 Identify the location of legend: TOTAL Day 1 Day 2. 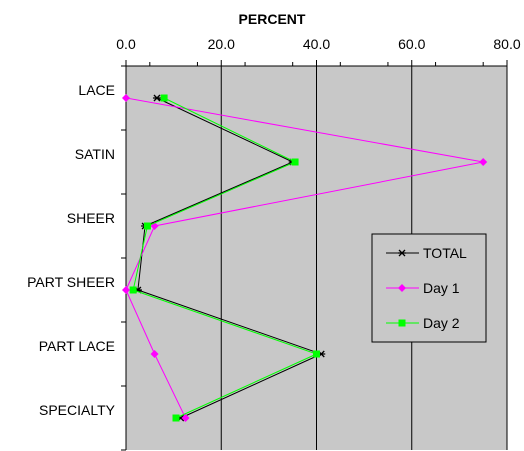
(429, 288).